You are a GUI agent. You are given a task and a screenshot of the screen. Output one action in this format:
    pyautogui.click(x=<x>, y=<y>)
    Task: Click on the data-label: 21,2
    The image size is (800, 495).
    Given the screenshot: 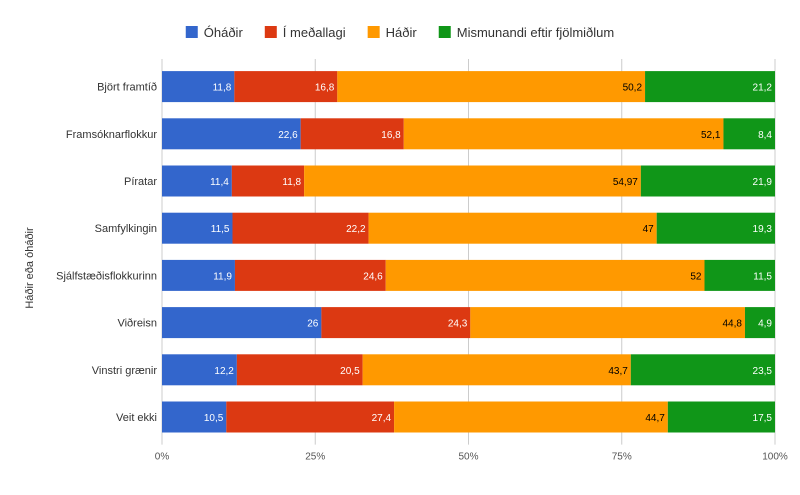 What is the action you would take?
    pyautogui.click(x=763, y=88)
    